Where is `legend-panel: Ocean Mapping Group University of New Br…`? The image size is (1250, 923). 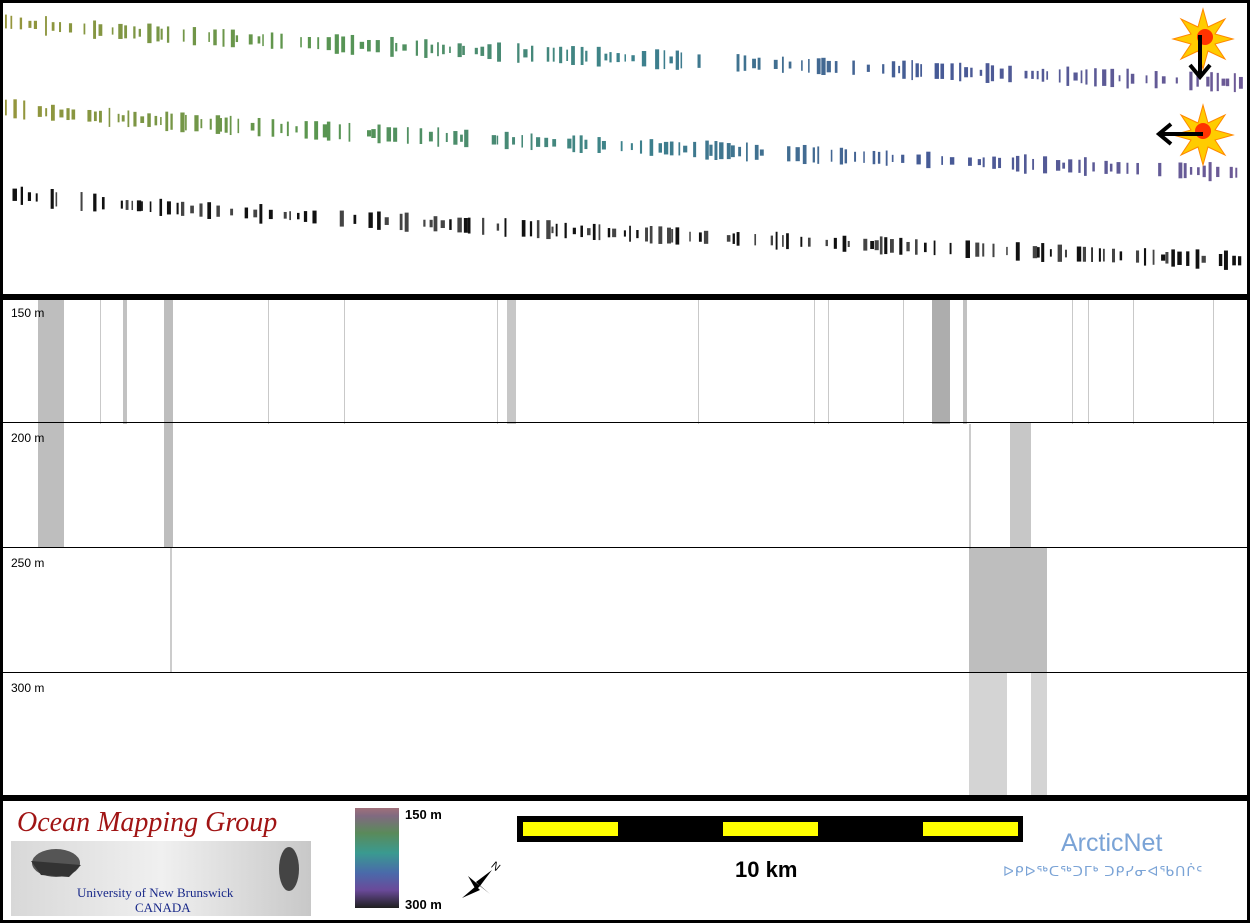
legend-panel: Ocean Mapping Group University of New Br… is located at coordinates (625, 860).